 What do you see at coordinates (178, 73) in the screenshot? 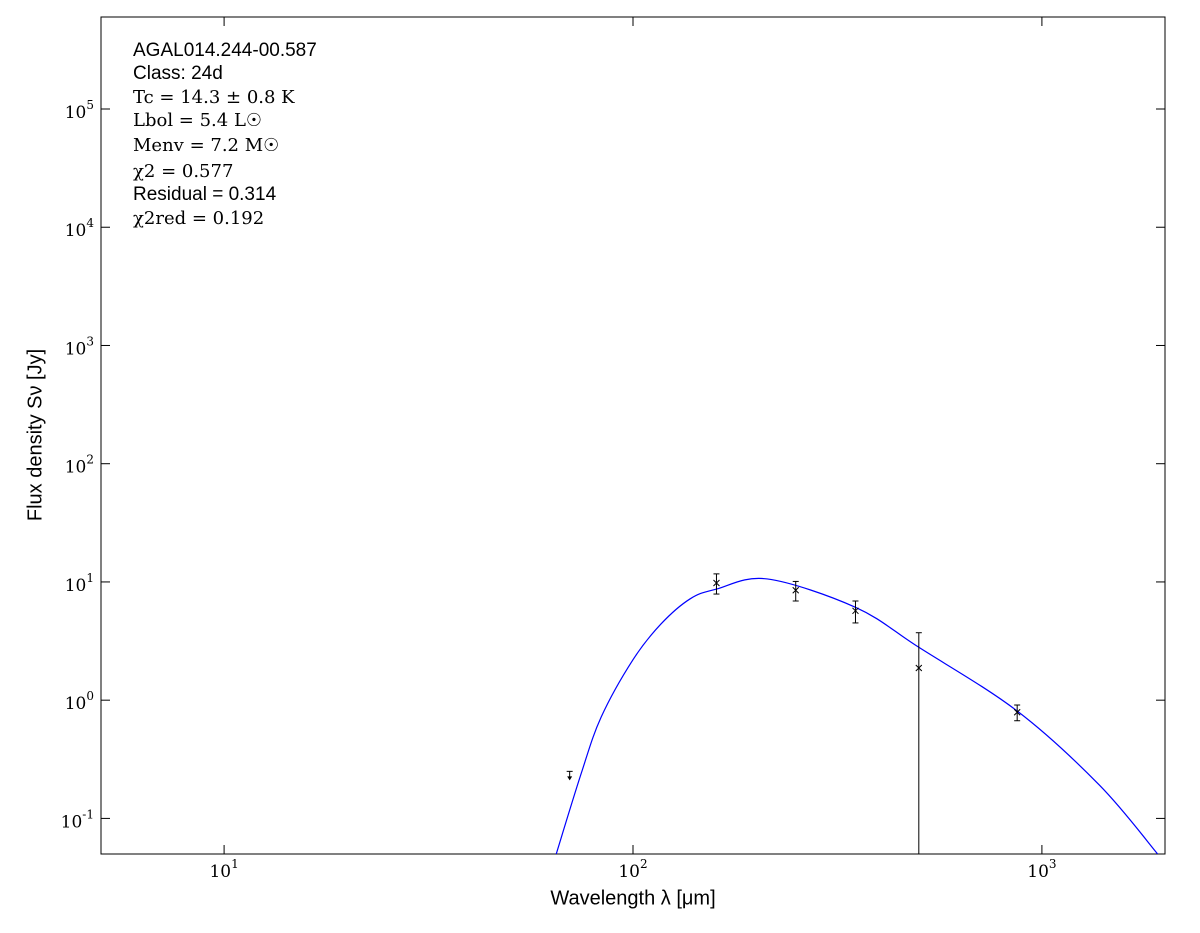
I see `annotation: Class: 24d` at bounding box center [178, 73].